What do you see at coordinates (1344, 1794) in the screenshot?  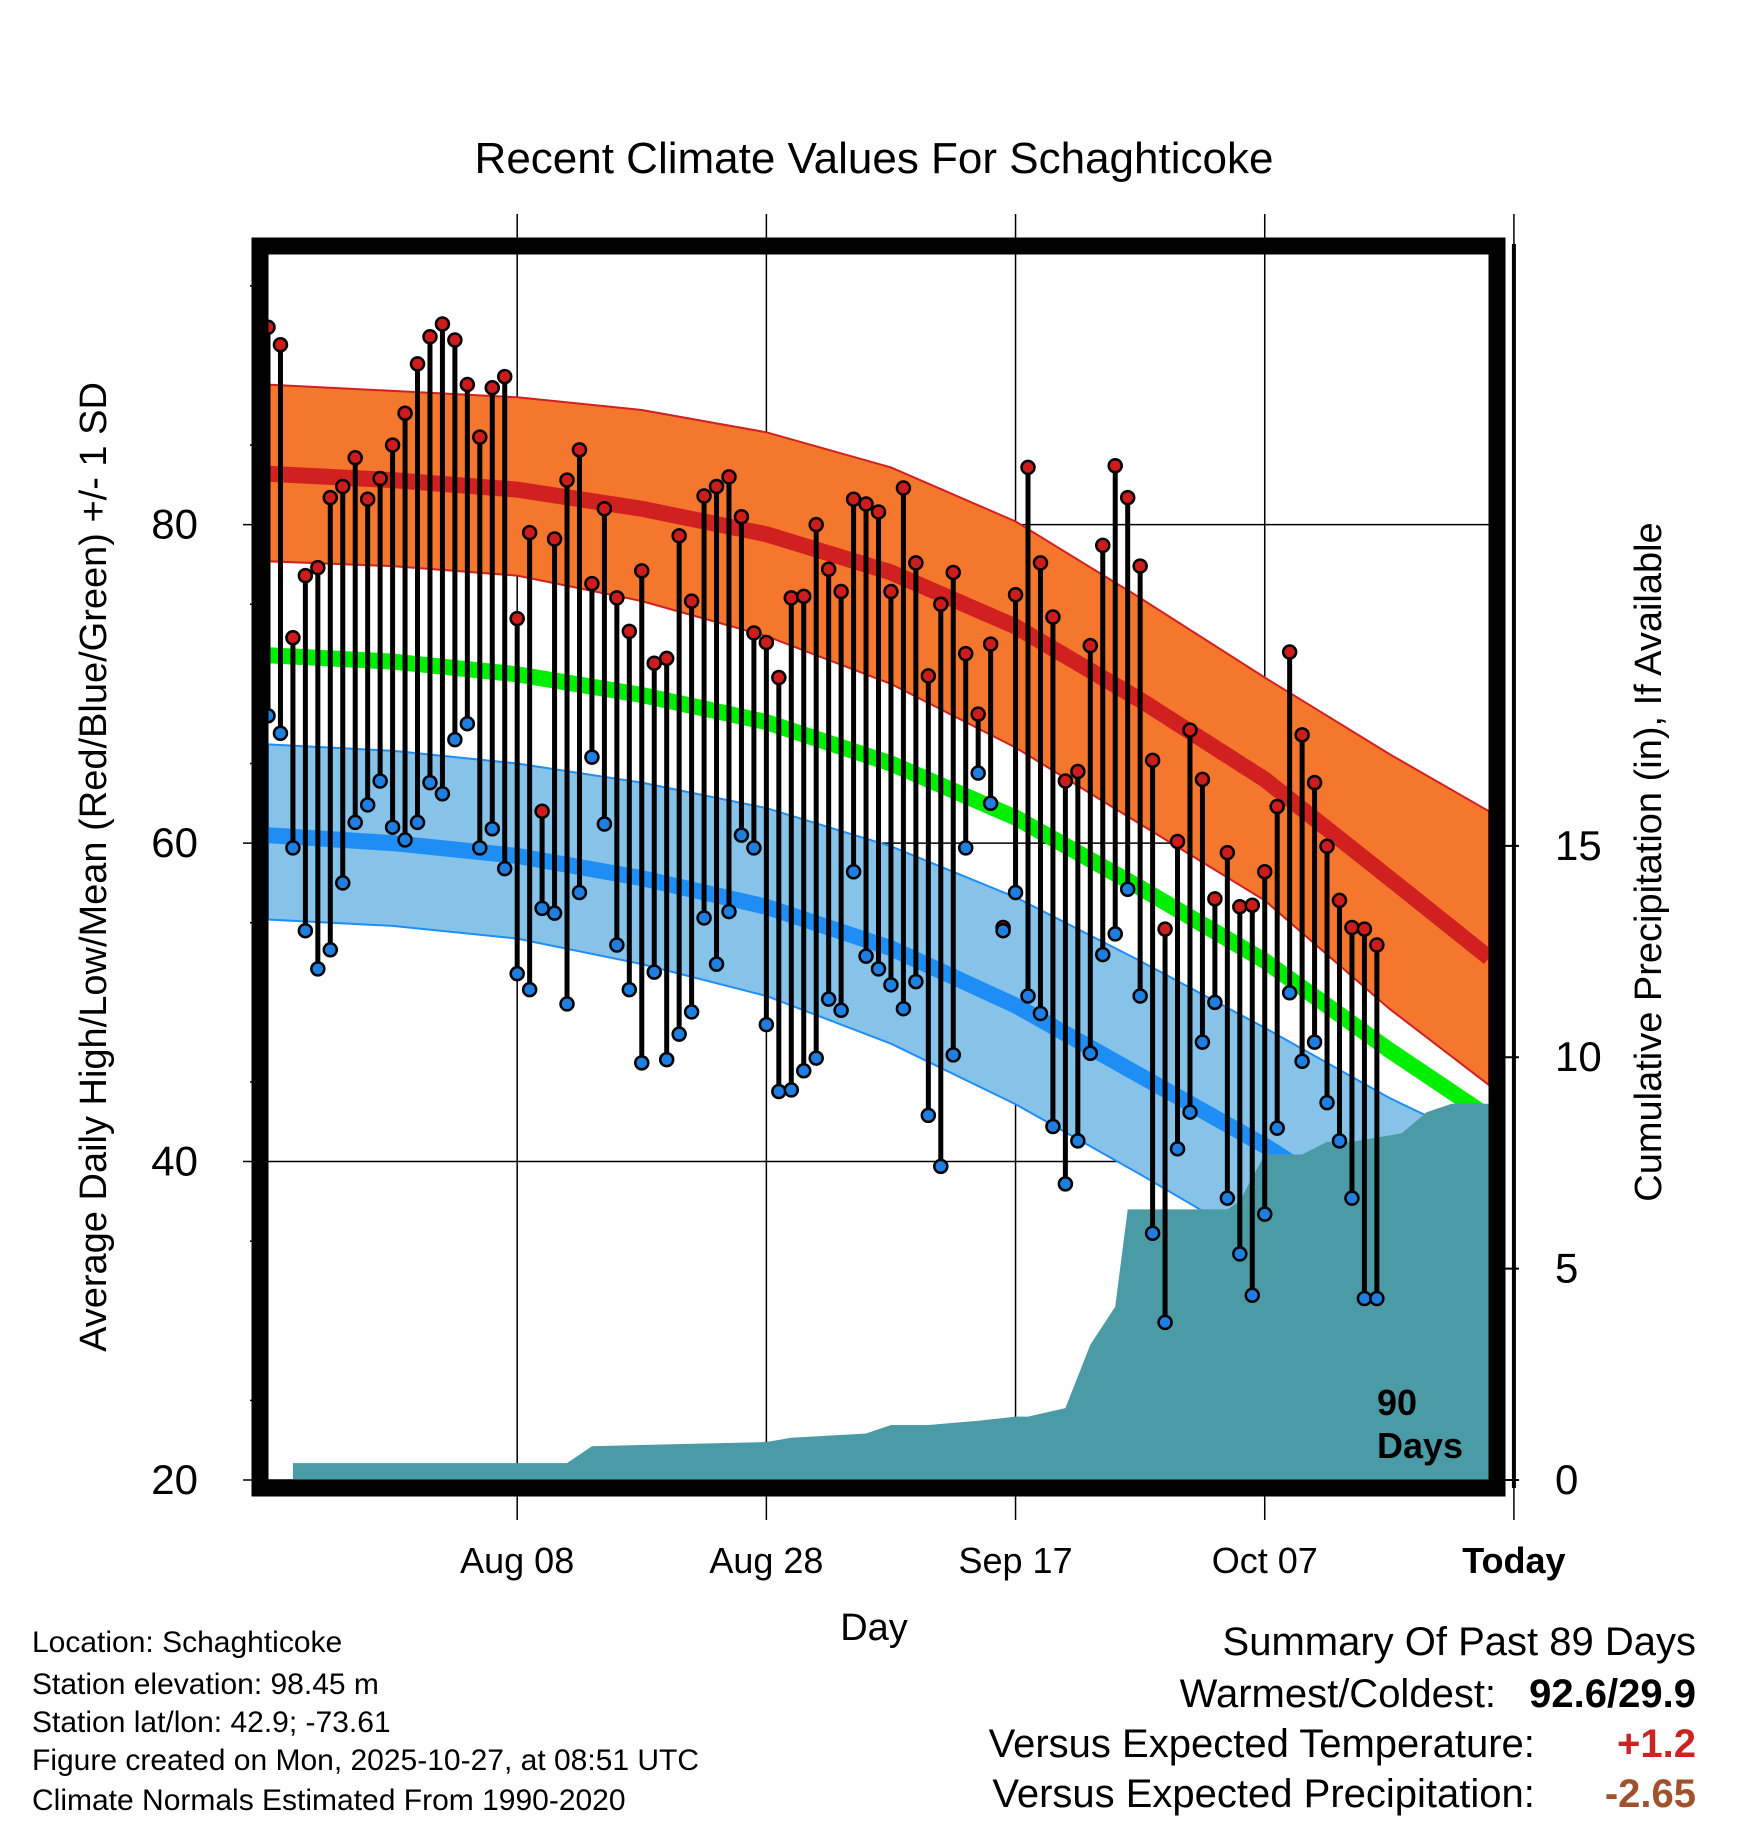 I see `summary-precip: Versus Expected Precipitation: -2.65` at bounding box center [1344, 1794].